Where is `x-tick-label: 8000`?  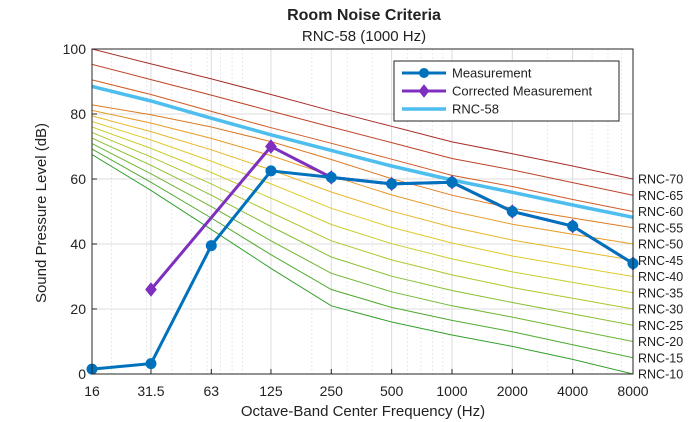 x-tick-label: 8000 is located at coordinates (632, 391).